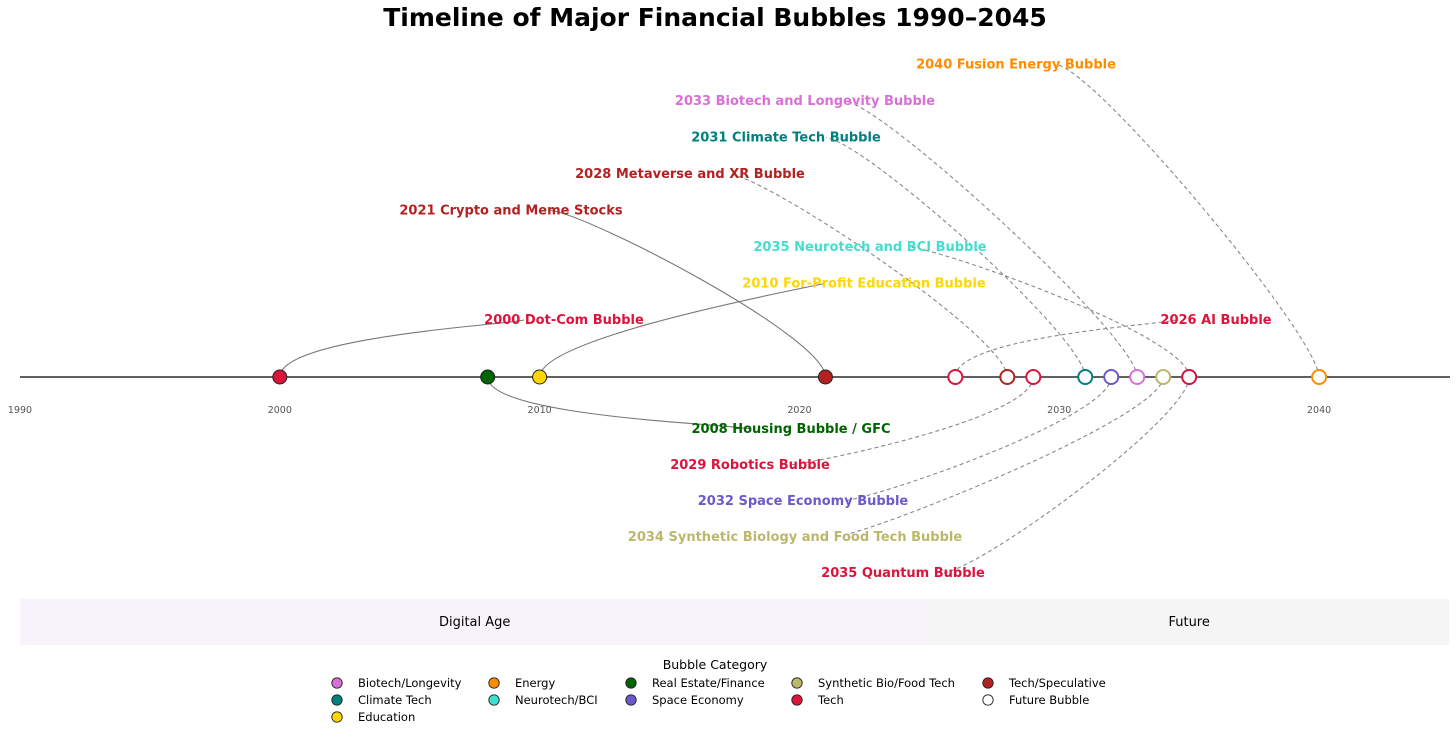 The image size is (1456, 735). What do you see at coordinates (1016, 65) in the screenshot?
I see `event-label-2040-fusion-energy-bubble: 2040 Fusion Energy Bubble` at bounding box center [1016, 65].